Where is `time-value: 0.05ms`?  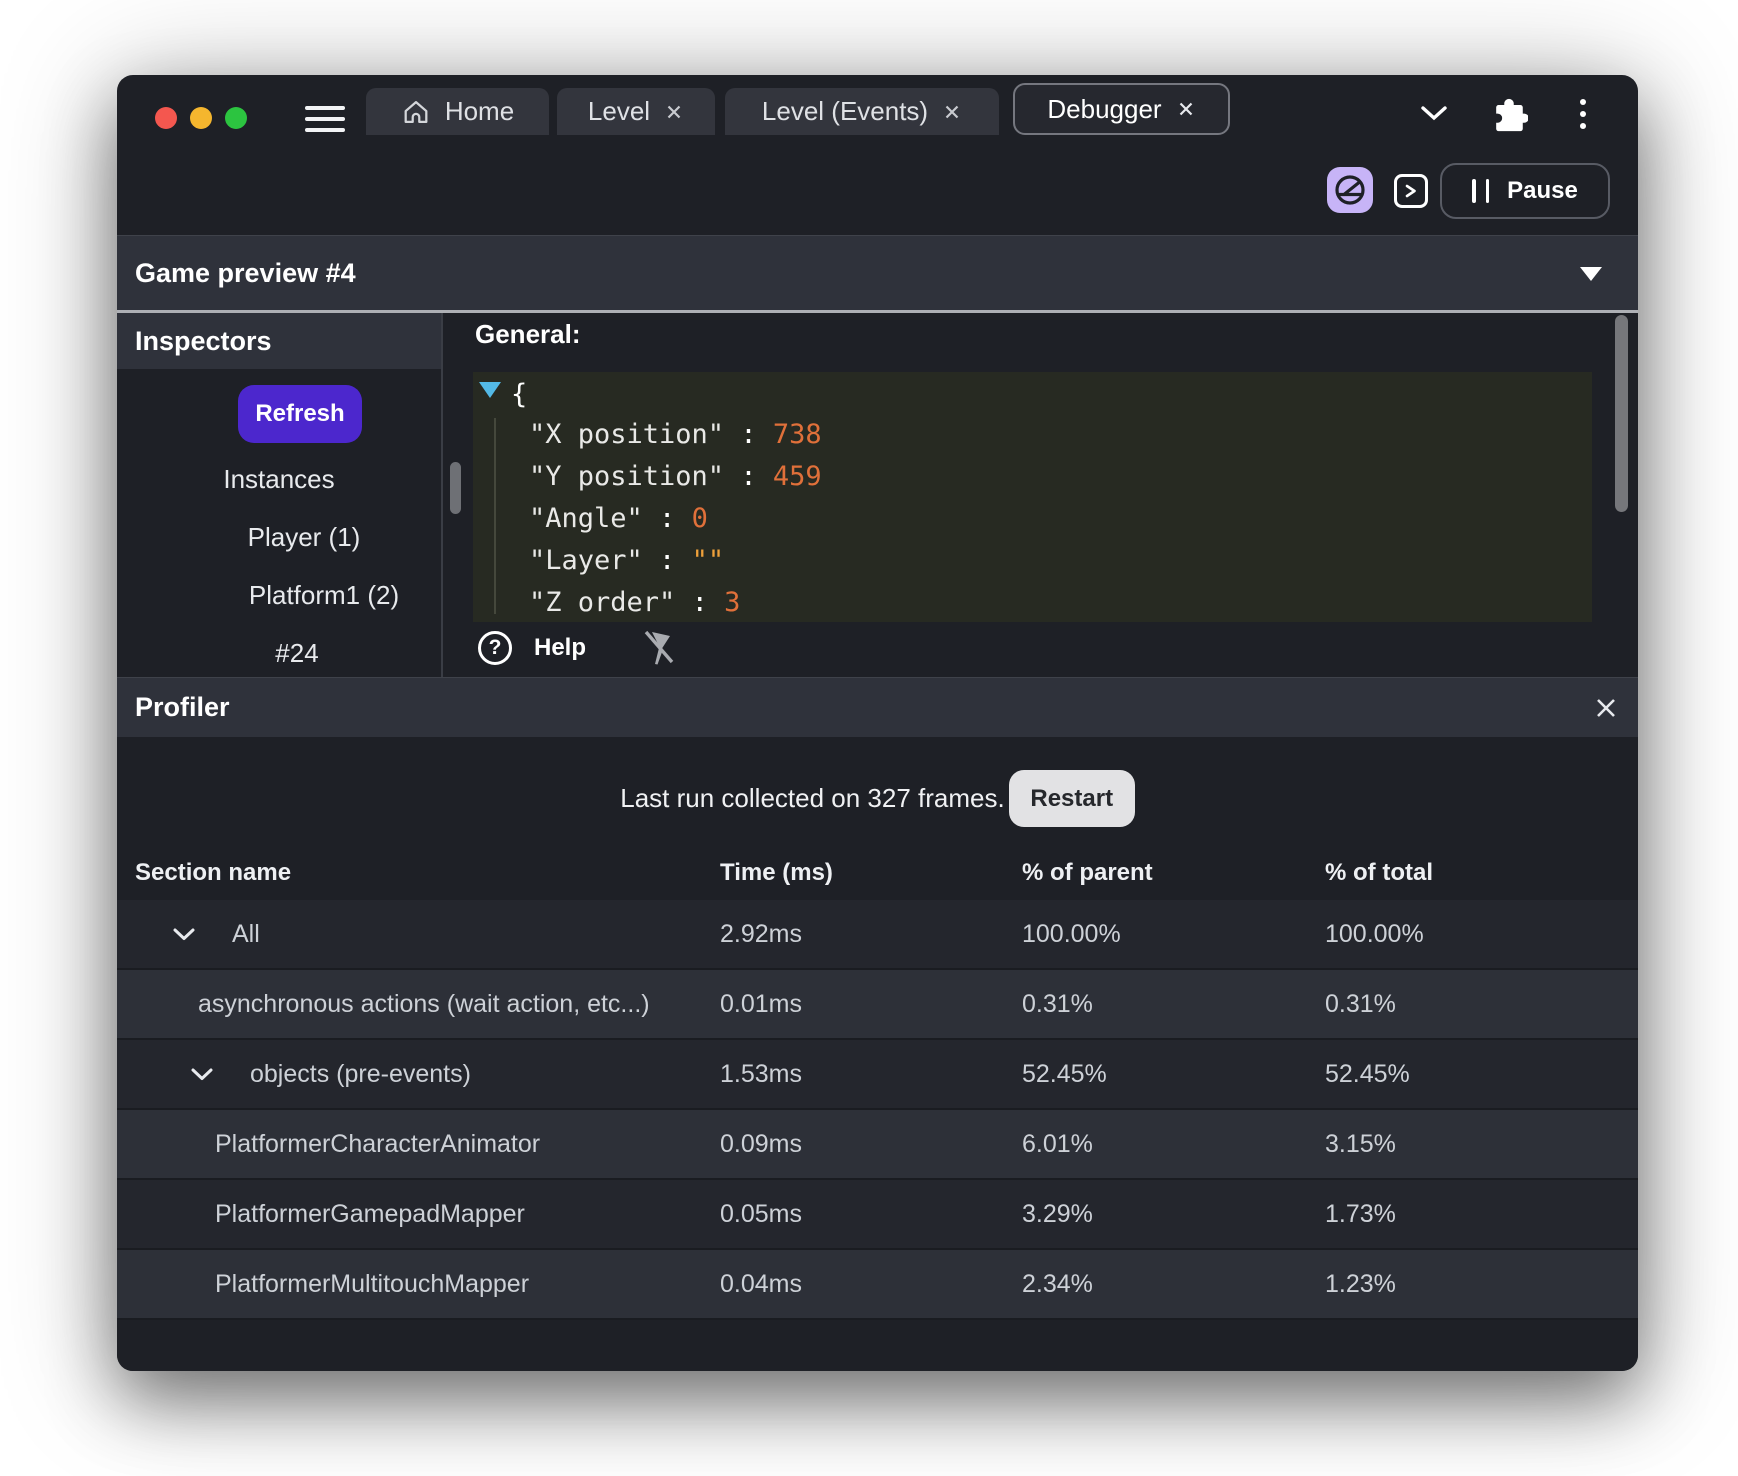 time-value: 0.05ms is located at coordinates (761, 1213).